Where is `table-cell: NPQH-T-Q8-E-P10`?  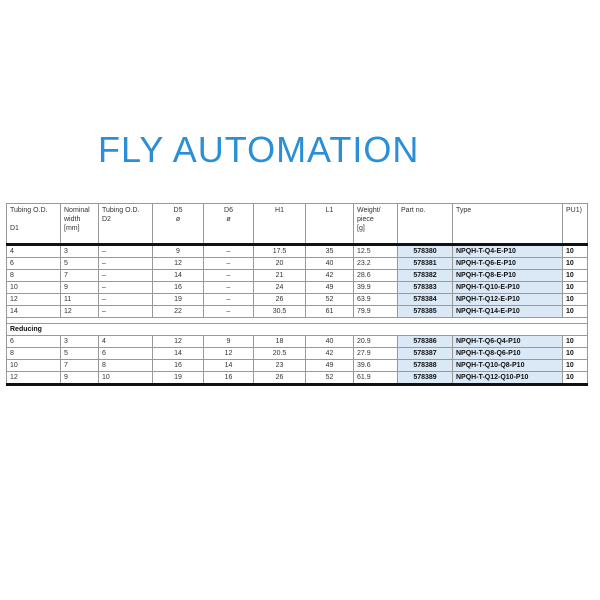 table-cell: NPQH-T-Q8-E-P10 is located at coordinates (507, 275).